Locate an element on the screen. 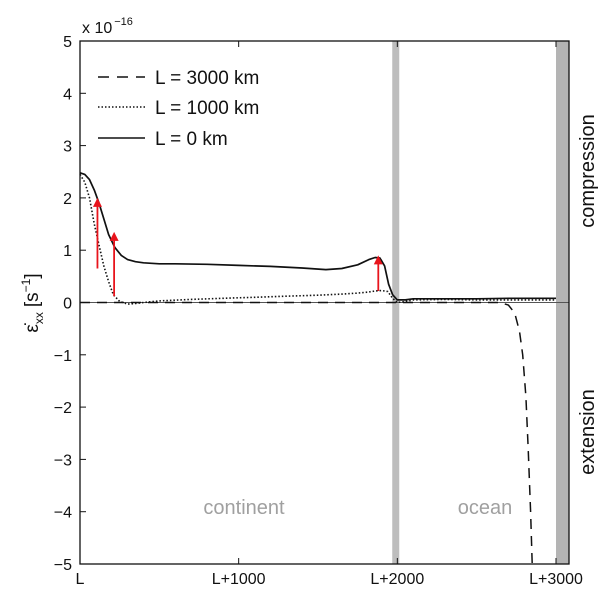 This screenshot has height=593, width=610. y-tick-label: −3 is located at coordinates (63, 460).